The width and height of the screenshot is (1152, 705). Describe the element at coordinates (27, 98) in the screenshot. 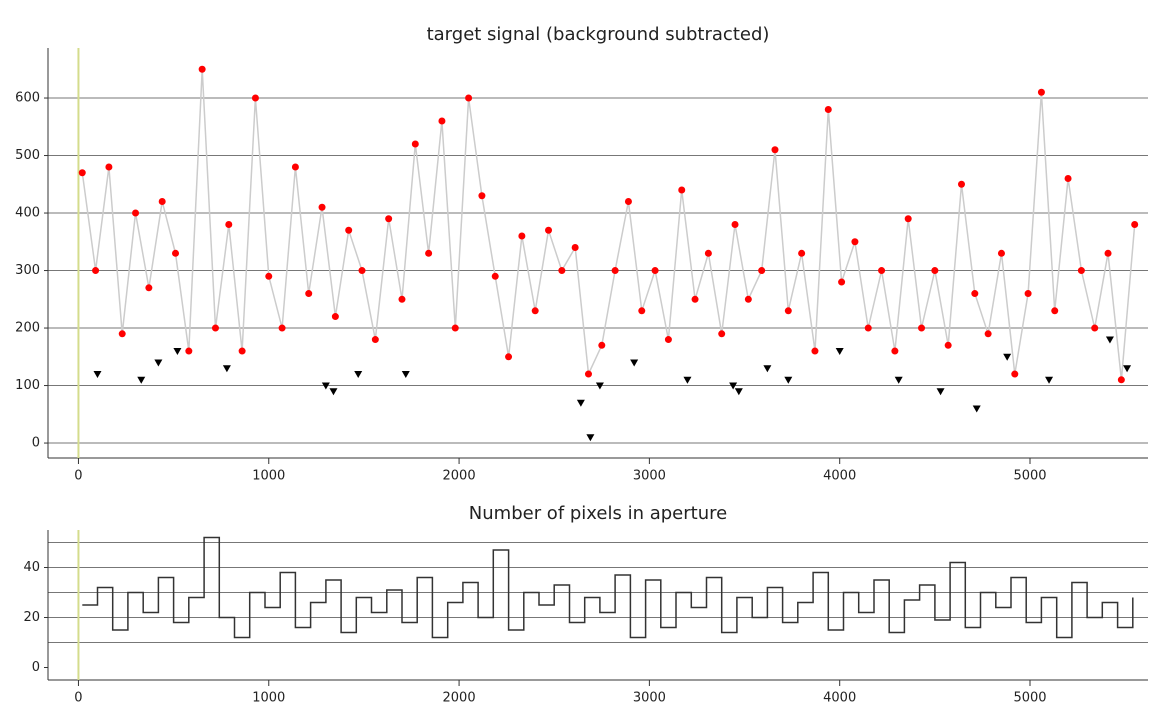

I see `y-tick-label: 600` at that location.